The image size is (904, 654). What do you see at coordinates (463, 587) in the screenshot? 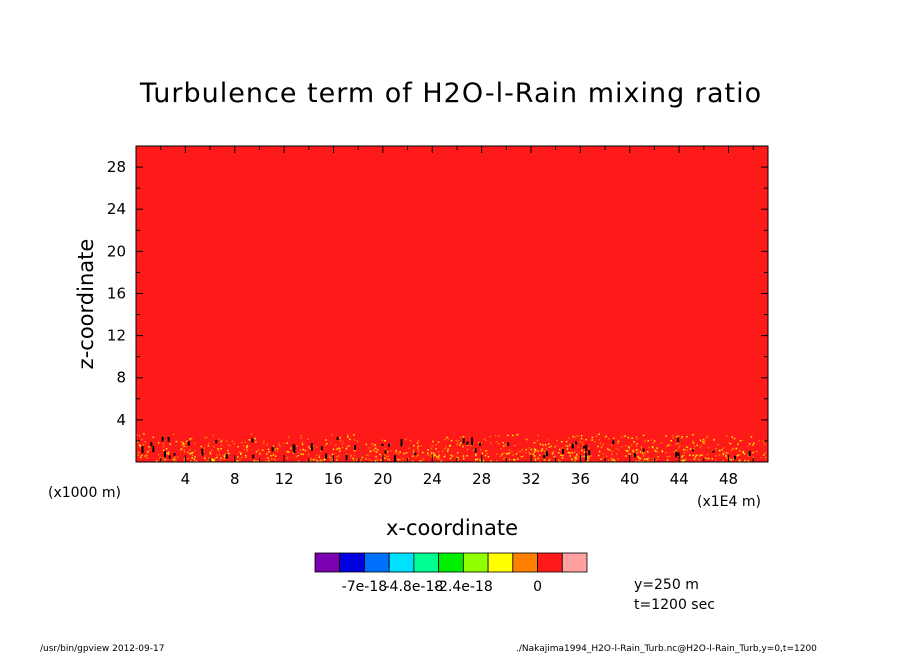
I see `colorbar-label: -2.4e-18` at bounding box center [463, 587].